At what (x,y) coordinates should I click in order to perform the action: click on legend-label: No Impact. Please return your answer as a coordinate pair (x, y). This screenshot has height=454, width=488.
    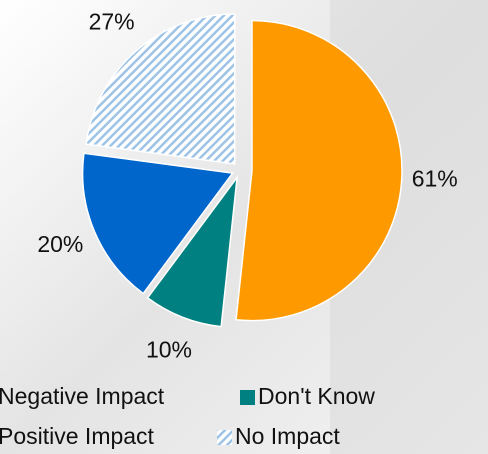
    Looking at the image, I should click on (287, 436).